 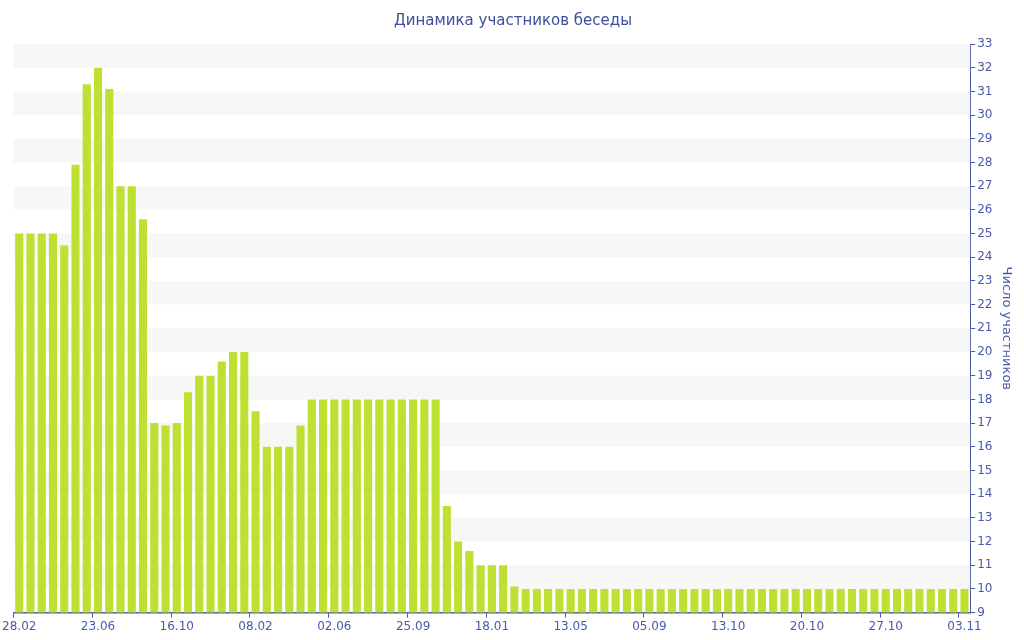 I want to click on y-tick-label: 10, so click(x=985, y=588).